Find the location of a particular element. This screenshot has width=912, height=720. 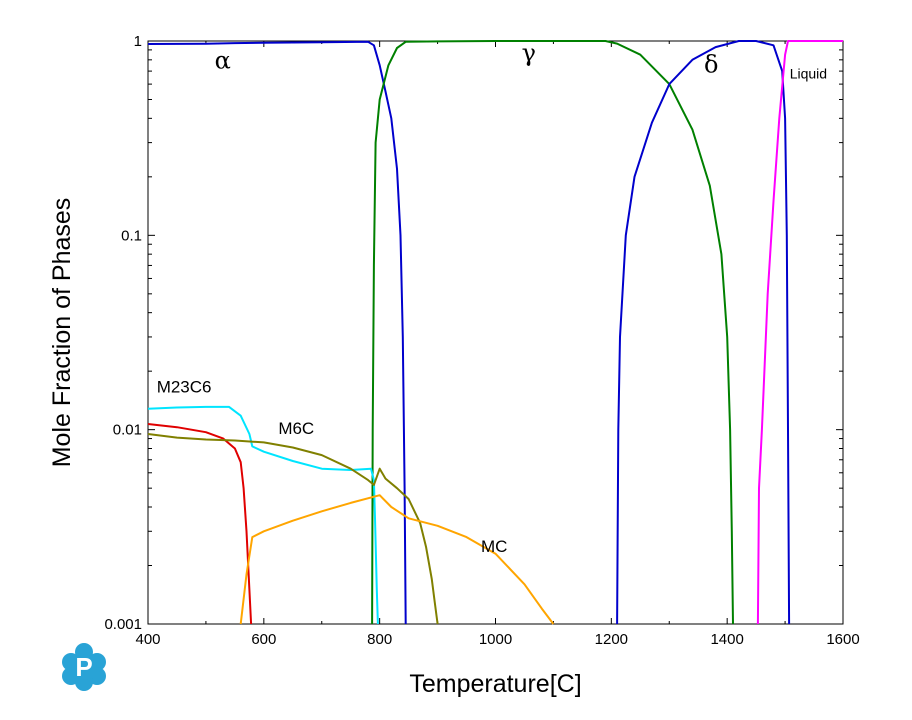

x-tick-label: 600 is located at coordinates (263, 639).